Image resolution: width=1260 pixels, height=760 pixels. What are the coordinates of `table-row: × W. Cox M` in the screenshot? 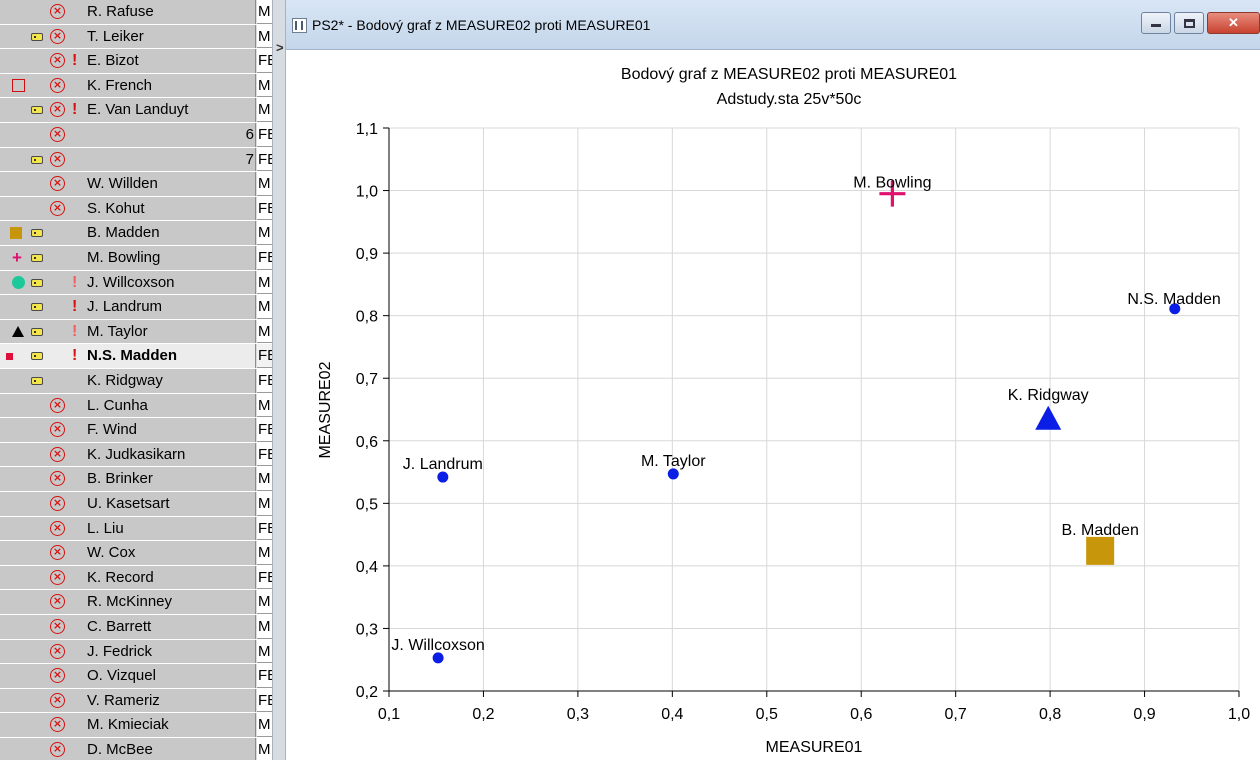 It's located at (136, 553).